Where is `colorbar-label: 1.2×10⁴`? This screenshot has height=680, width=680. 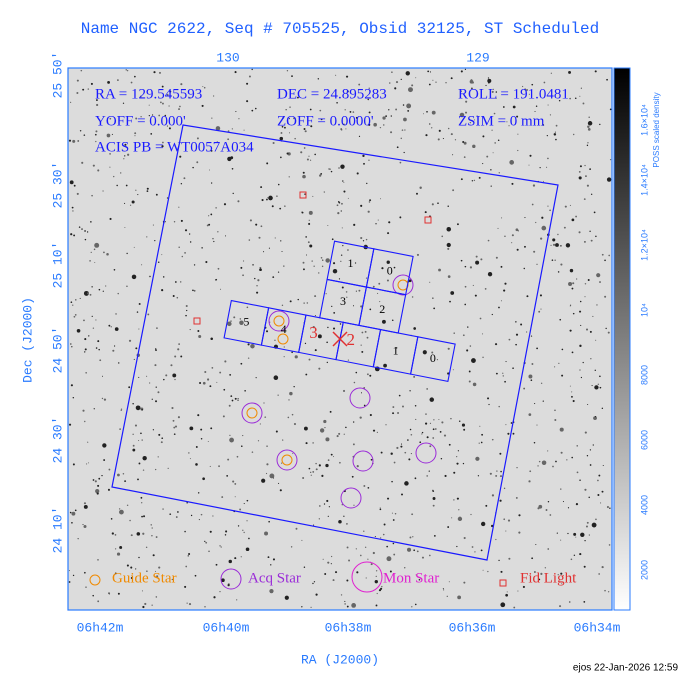
colorbar-label: 1.2×10⁴ is located at coordinates (644, 245).